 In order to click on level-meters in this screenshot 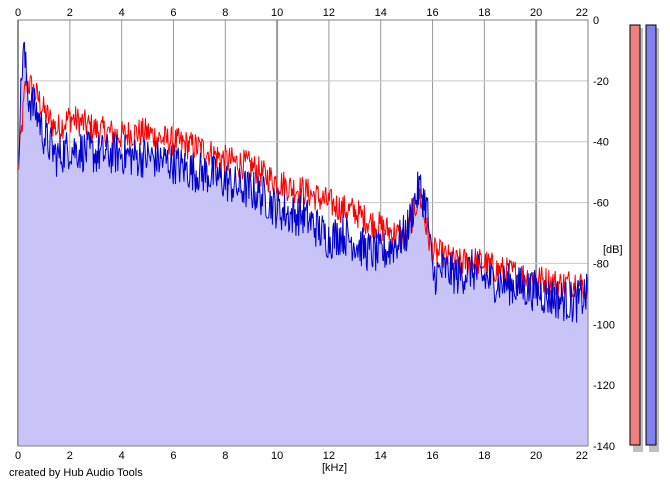, I will do `click(644, 238)`.